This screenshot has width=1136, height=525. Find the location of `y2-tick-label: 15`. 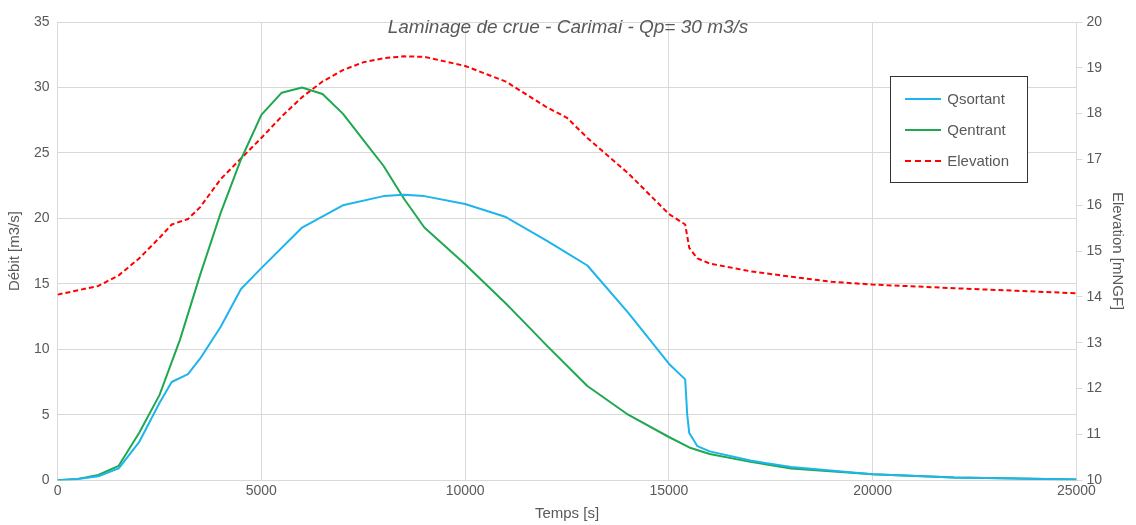

y2-tick-label: 15 is located at coordinates (1094, 249).